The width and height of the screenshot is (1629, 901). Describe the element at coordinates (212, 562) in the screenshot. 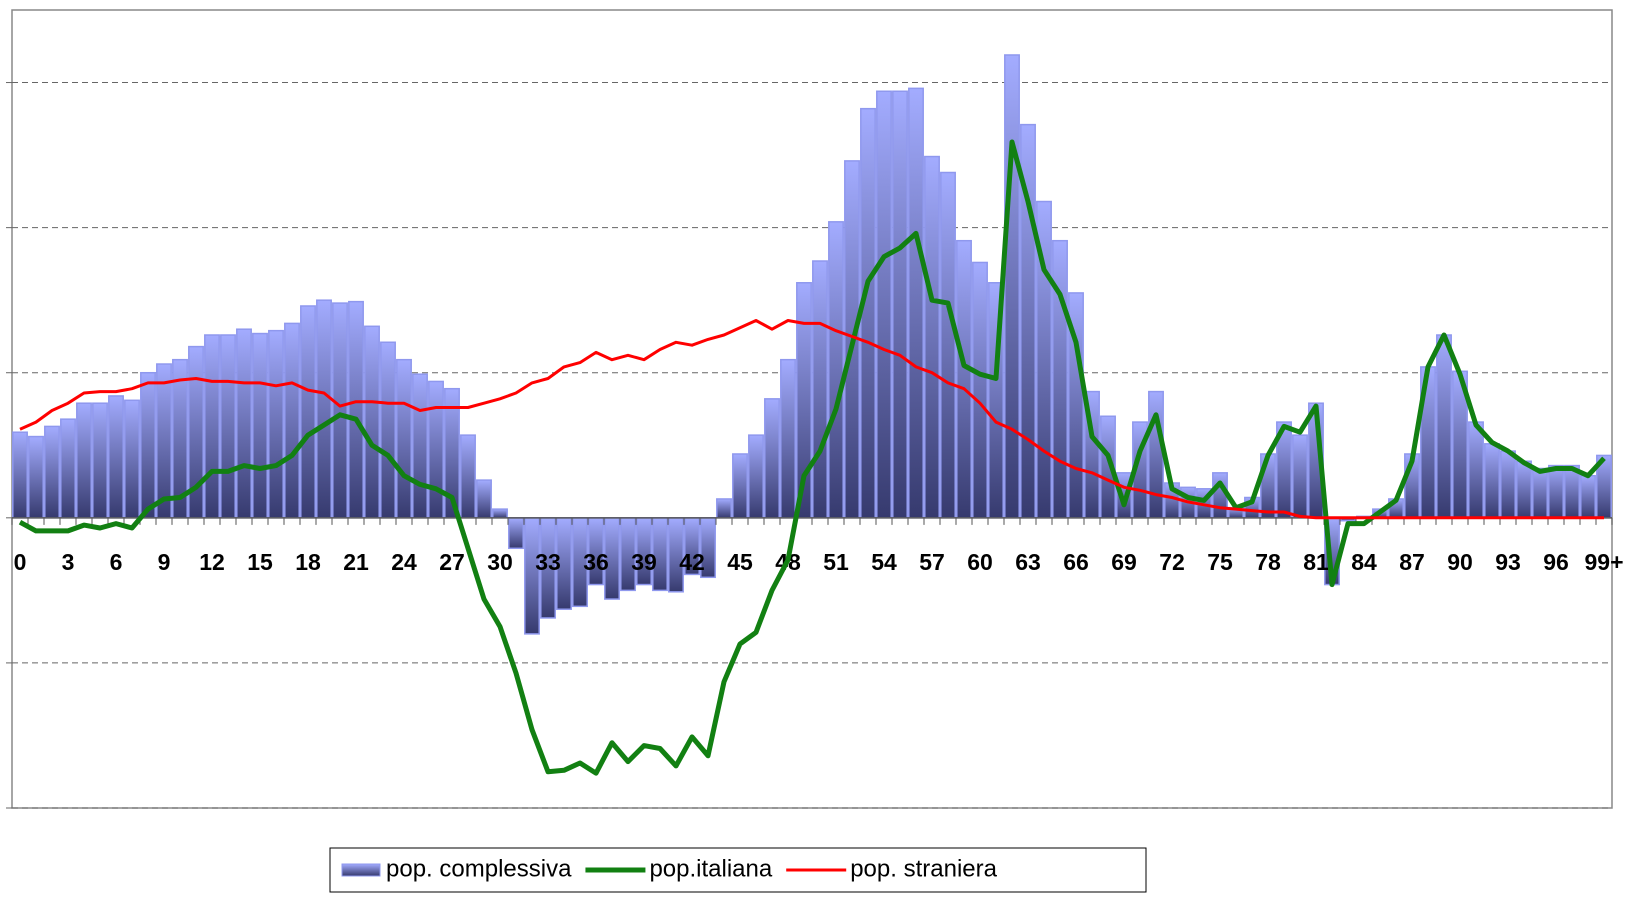

I see `x-tick-label: 12` at that location.